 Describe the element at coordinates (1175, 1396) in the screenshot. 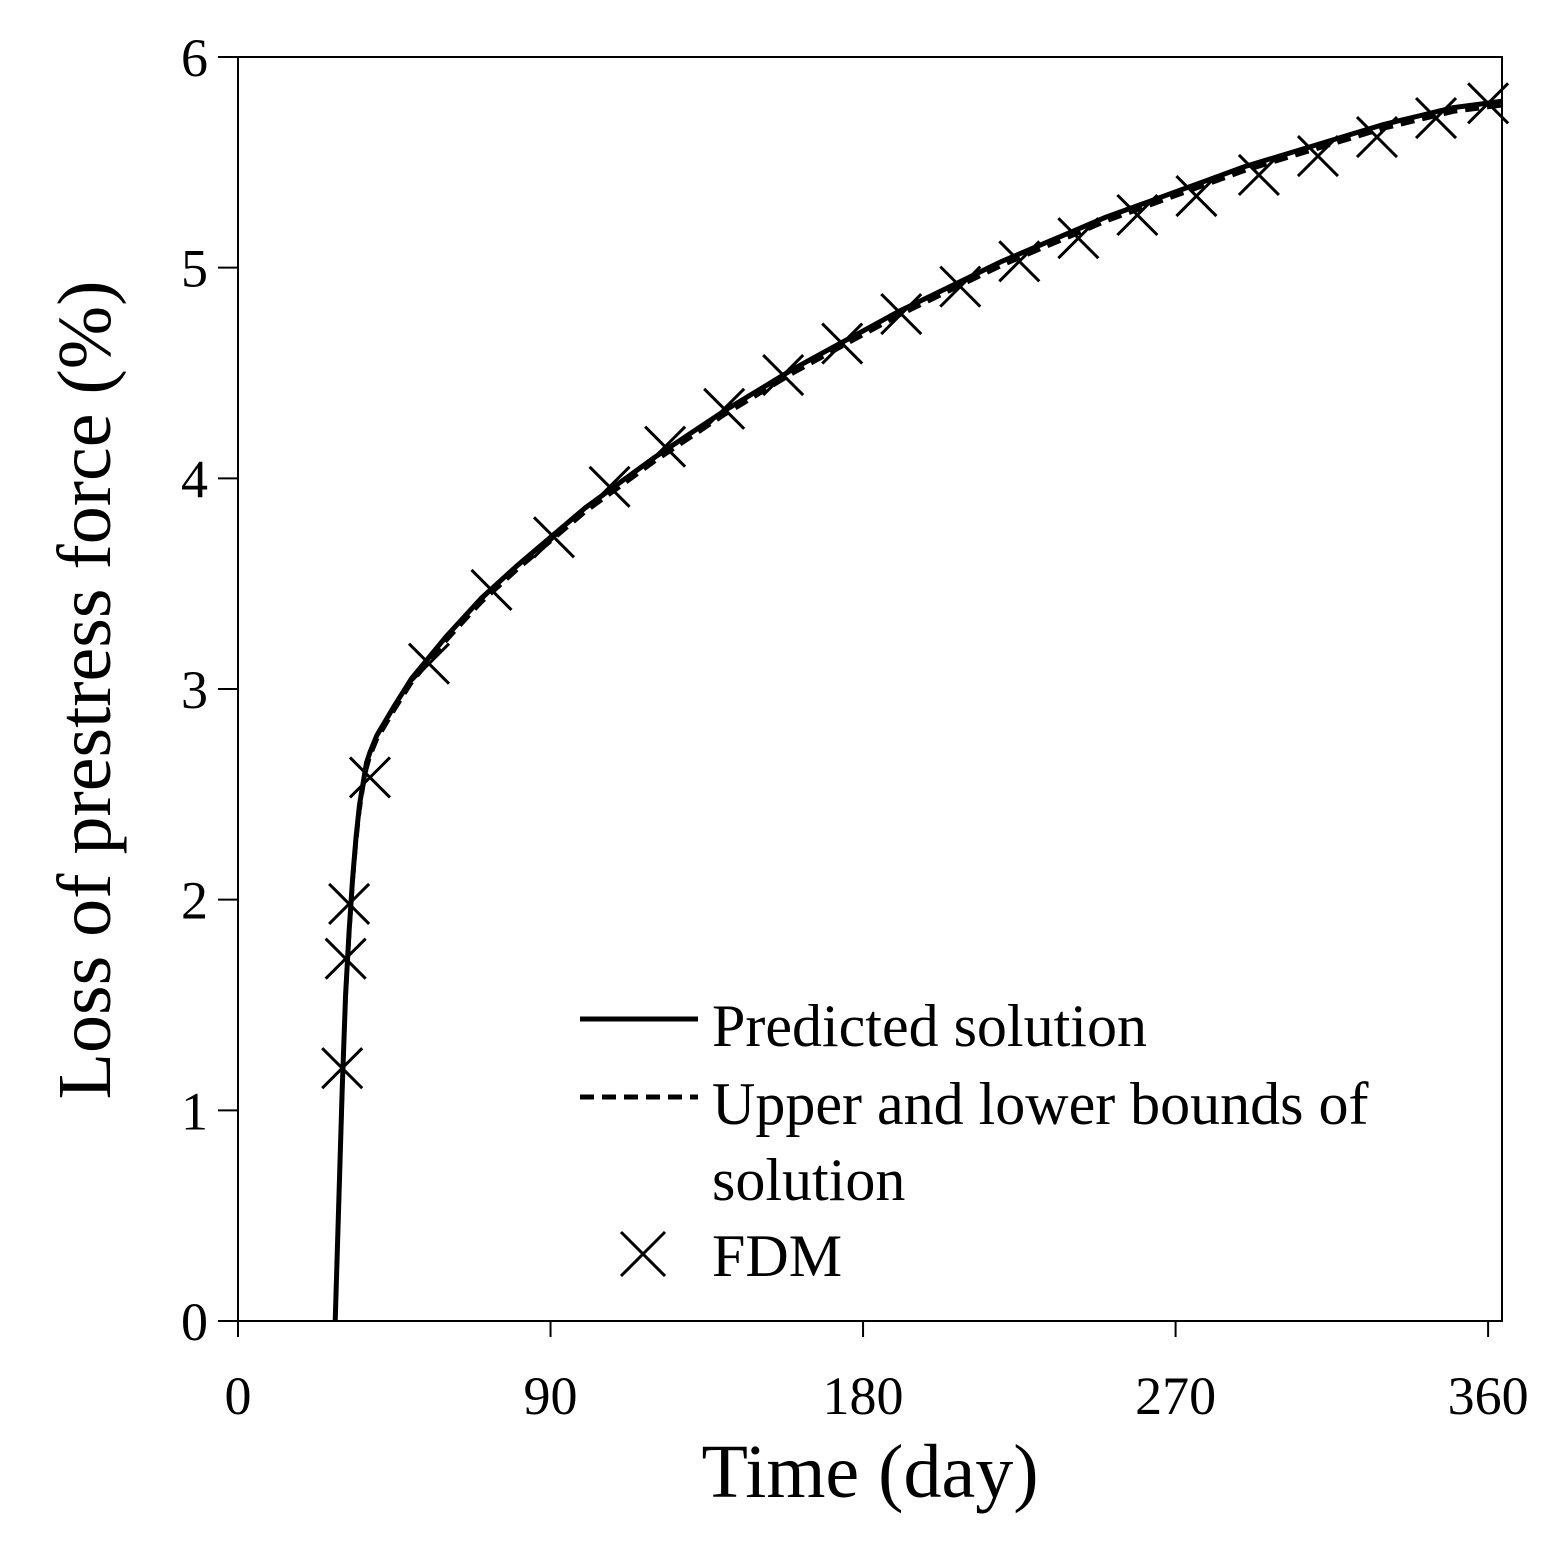

I see `x-tick-label: 270` at that location.